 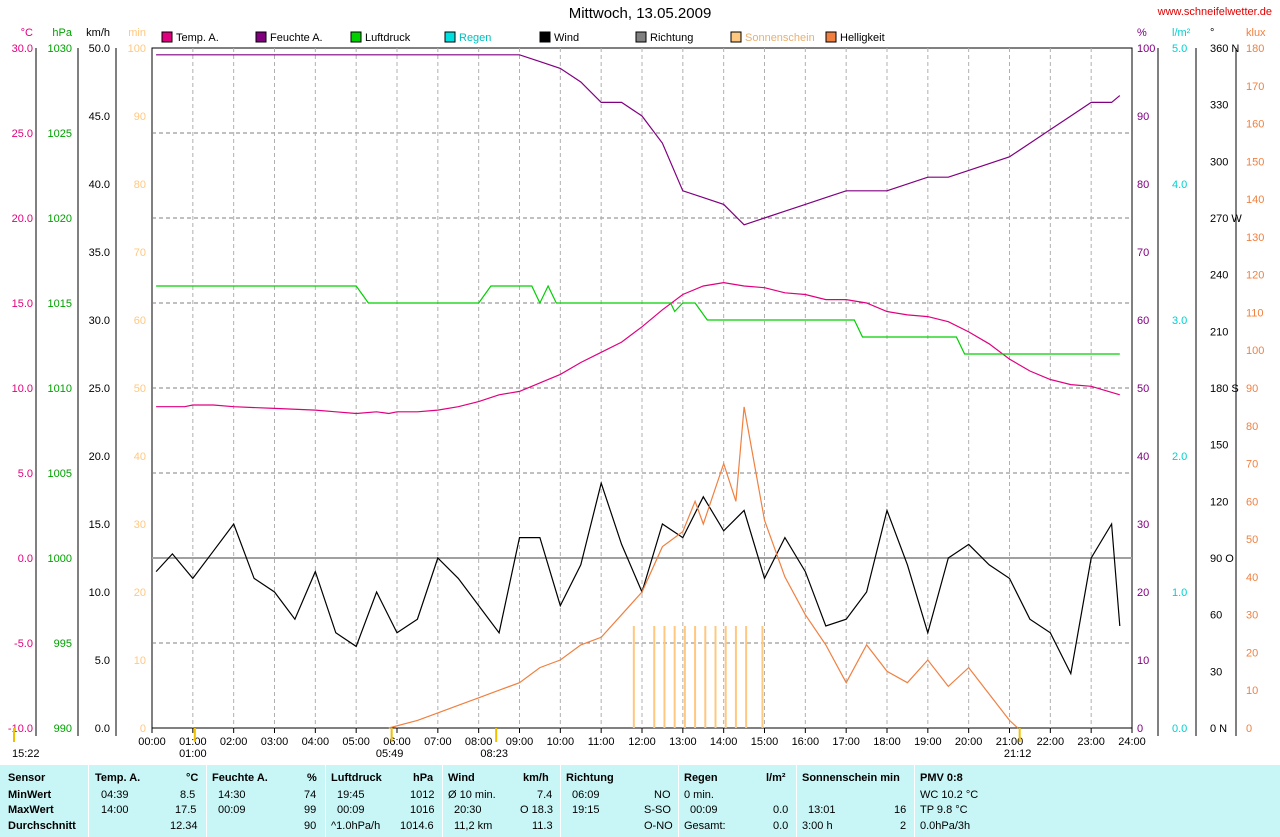 I want to click on press-trend: ^1.0hPa/h, so click(x=356, y=826).